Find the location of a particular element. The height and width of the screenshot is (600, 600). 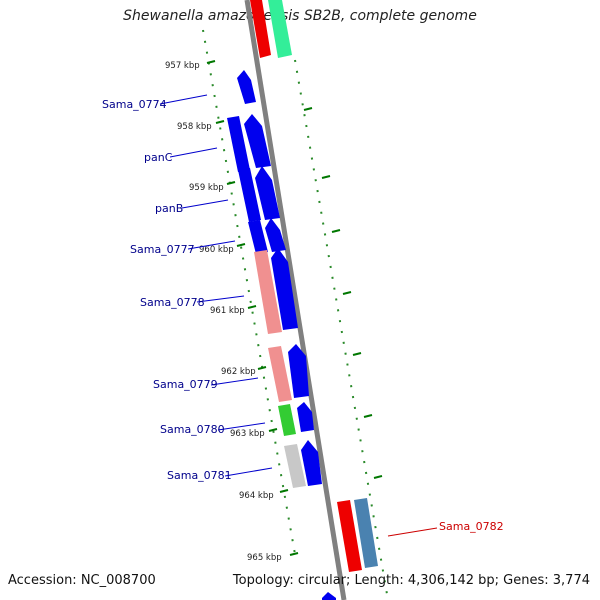

tick-marks is located at coordinates (252, 308).